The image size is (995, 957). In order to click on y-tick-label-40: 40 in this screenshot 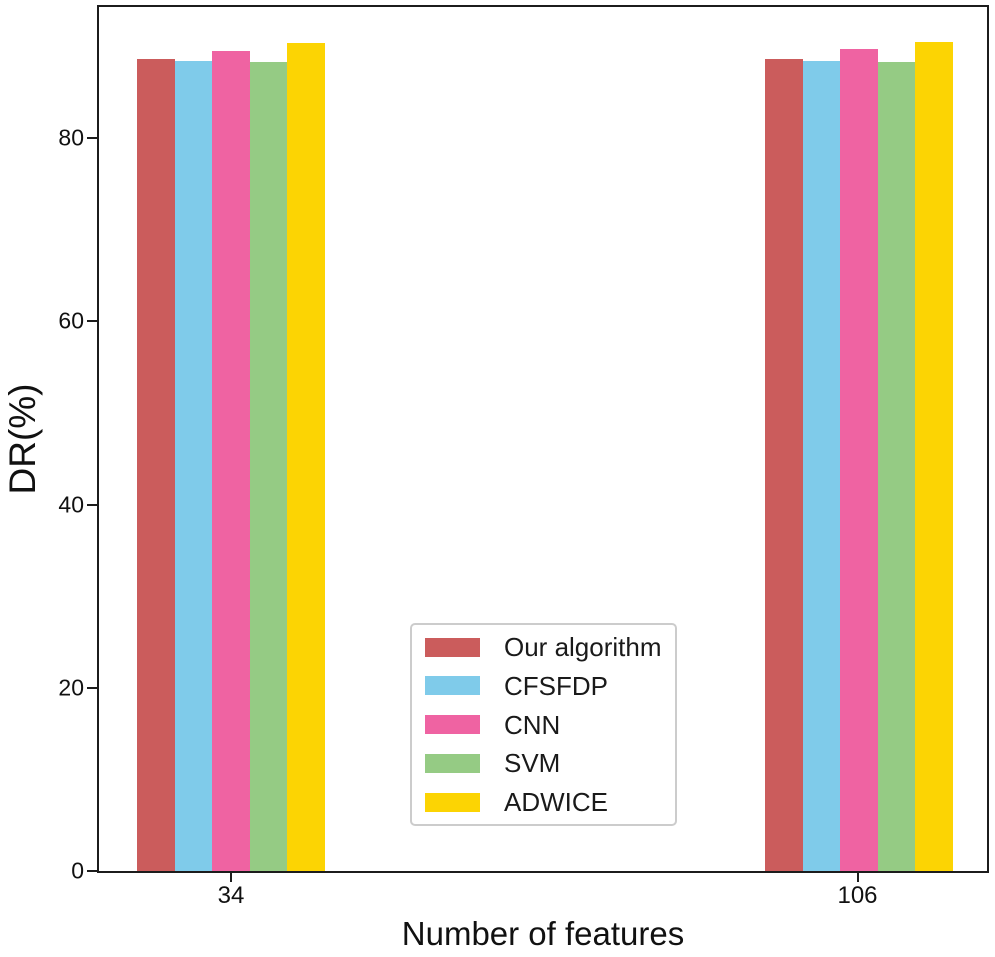, I will do `click(71, 504)`.